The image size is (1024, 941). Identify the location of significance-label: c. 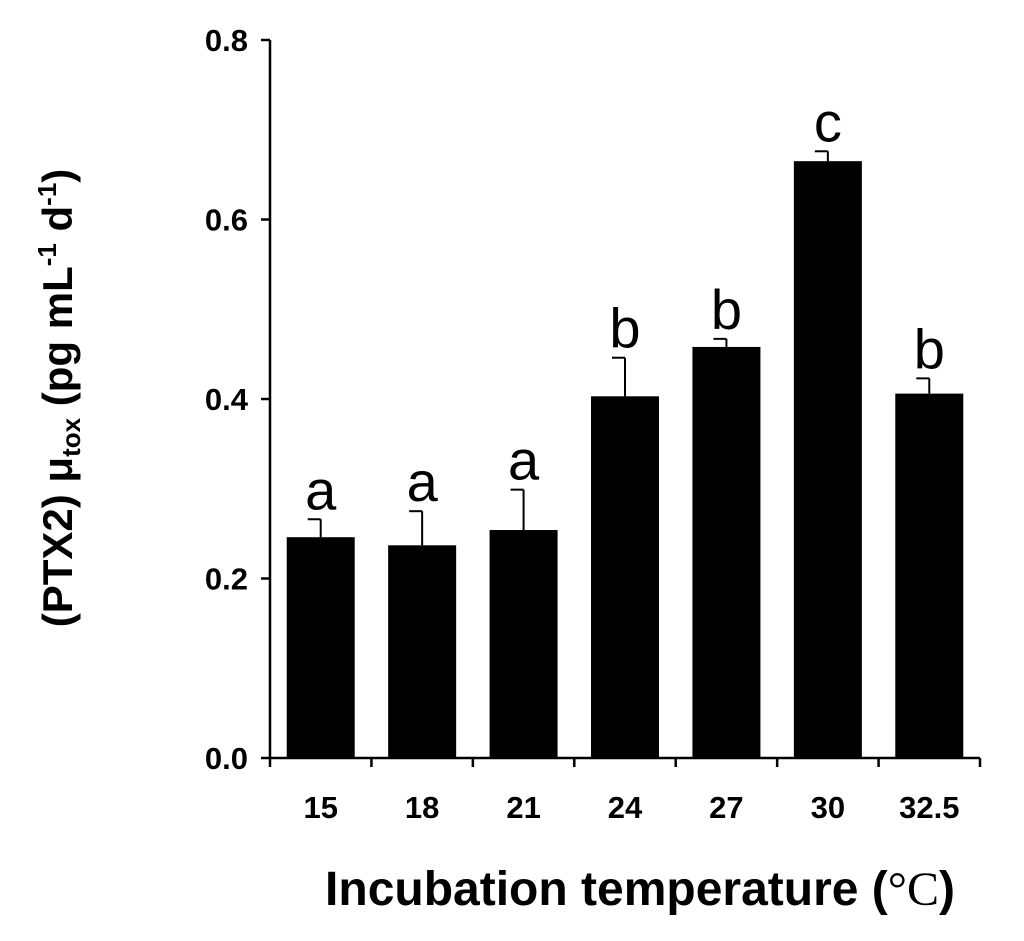
(828, 121).